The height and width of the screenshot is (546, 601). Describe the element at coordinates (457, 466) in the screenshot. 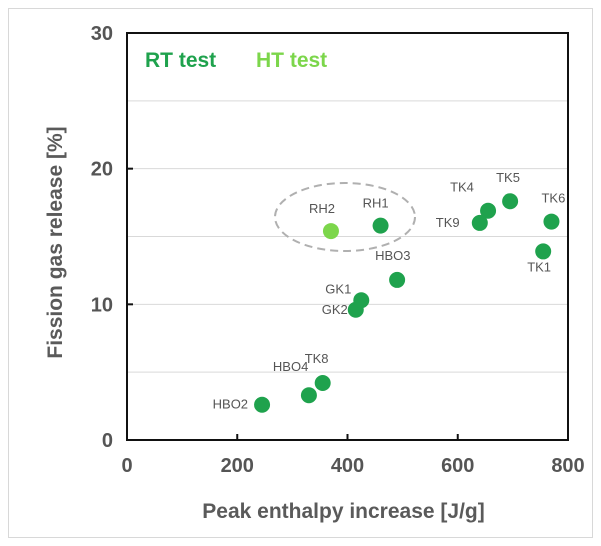

I see `x-tick-label: 600` at that location.